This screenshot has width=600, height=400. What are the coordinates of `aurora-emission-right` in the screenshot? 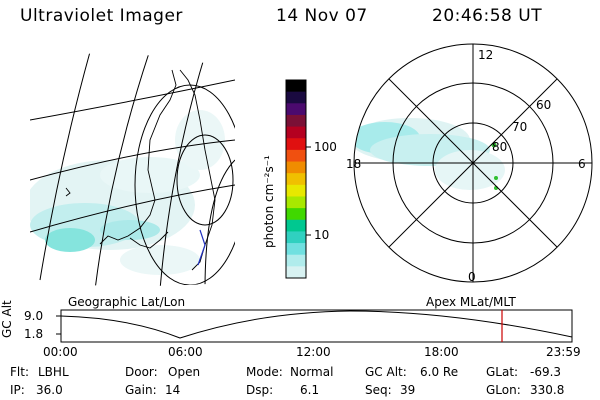 It's located at (429, 154).